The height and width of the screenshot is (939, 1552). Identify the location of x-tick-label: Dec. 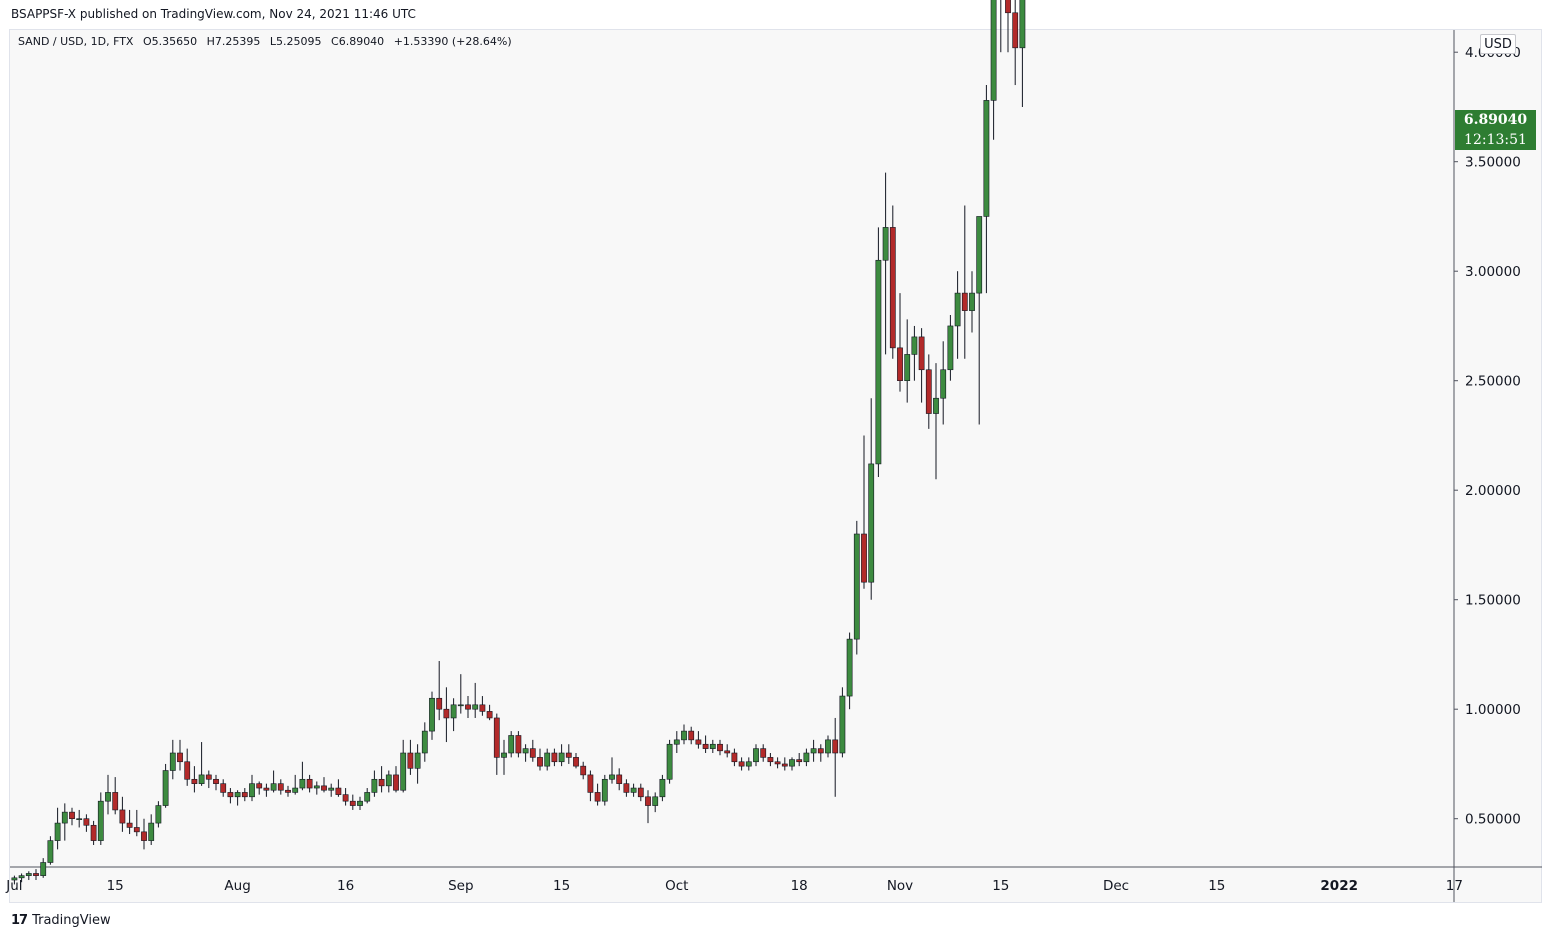
(1116, 886).